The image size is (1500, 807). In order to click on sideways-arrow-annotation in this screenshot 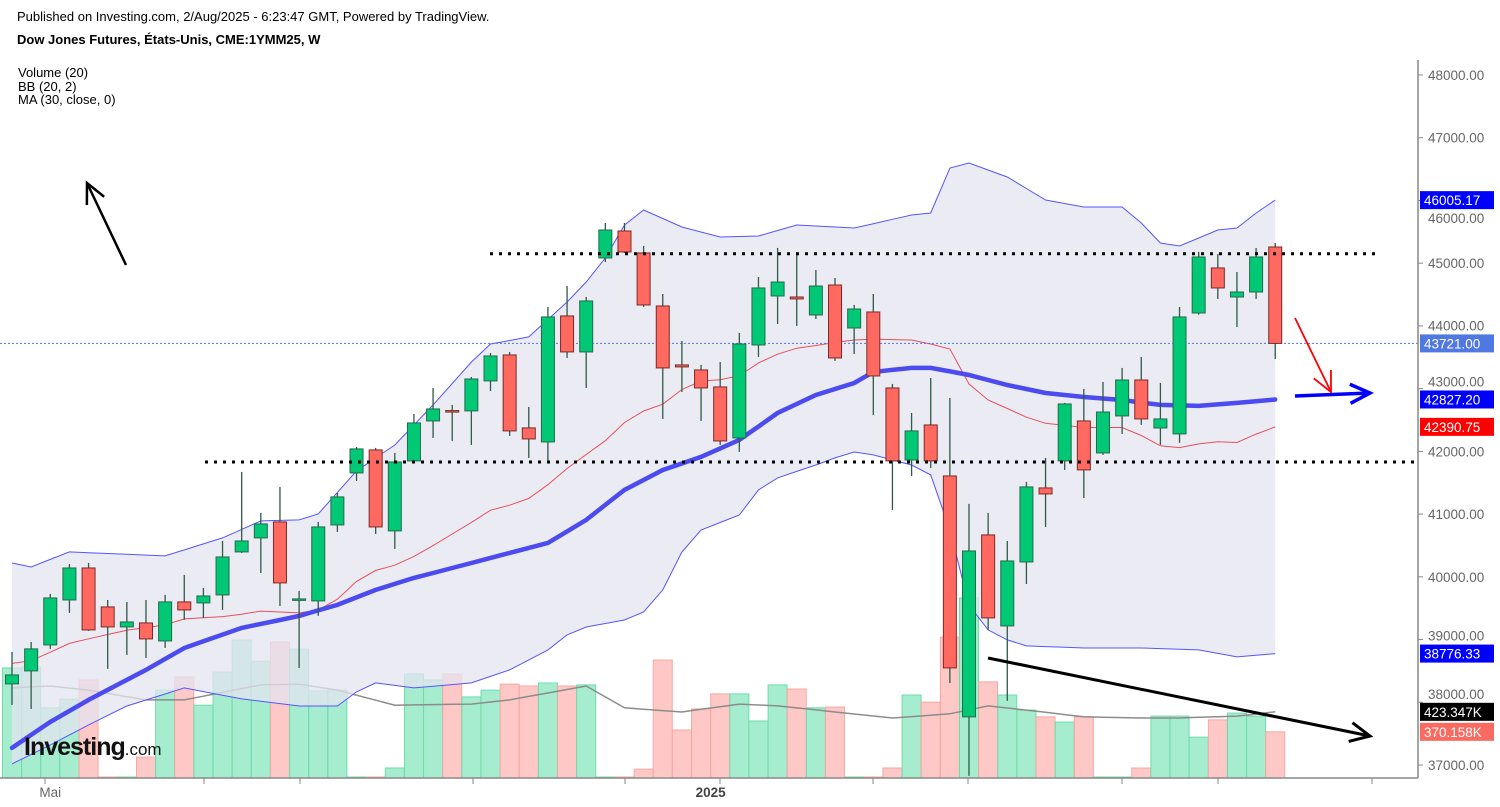, I will do `click(1332, 394)`.